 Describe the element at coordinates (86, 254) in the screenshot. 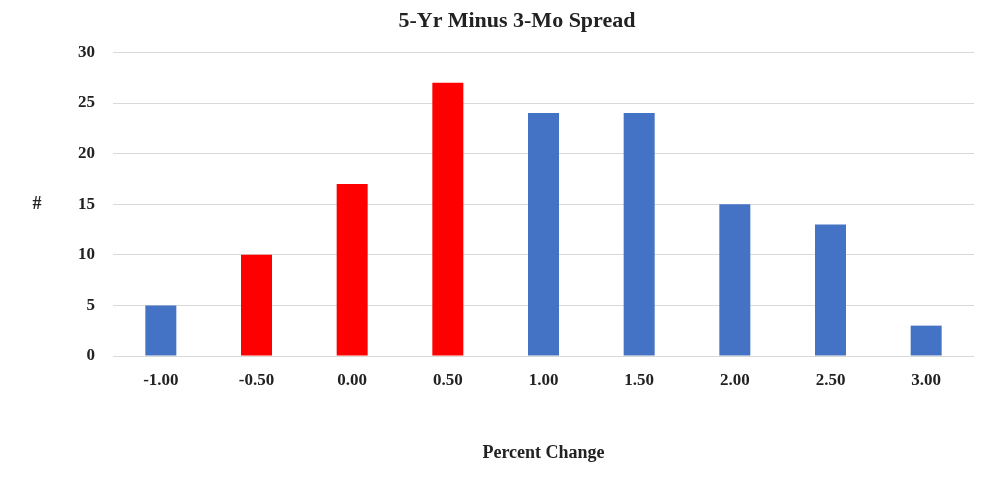

I see `y-tick-label: 10` at that location.